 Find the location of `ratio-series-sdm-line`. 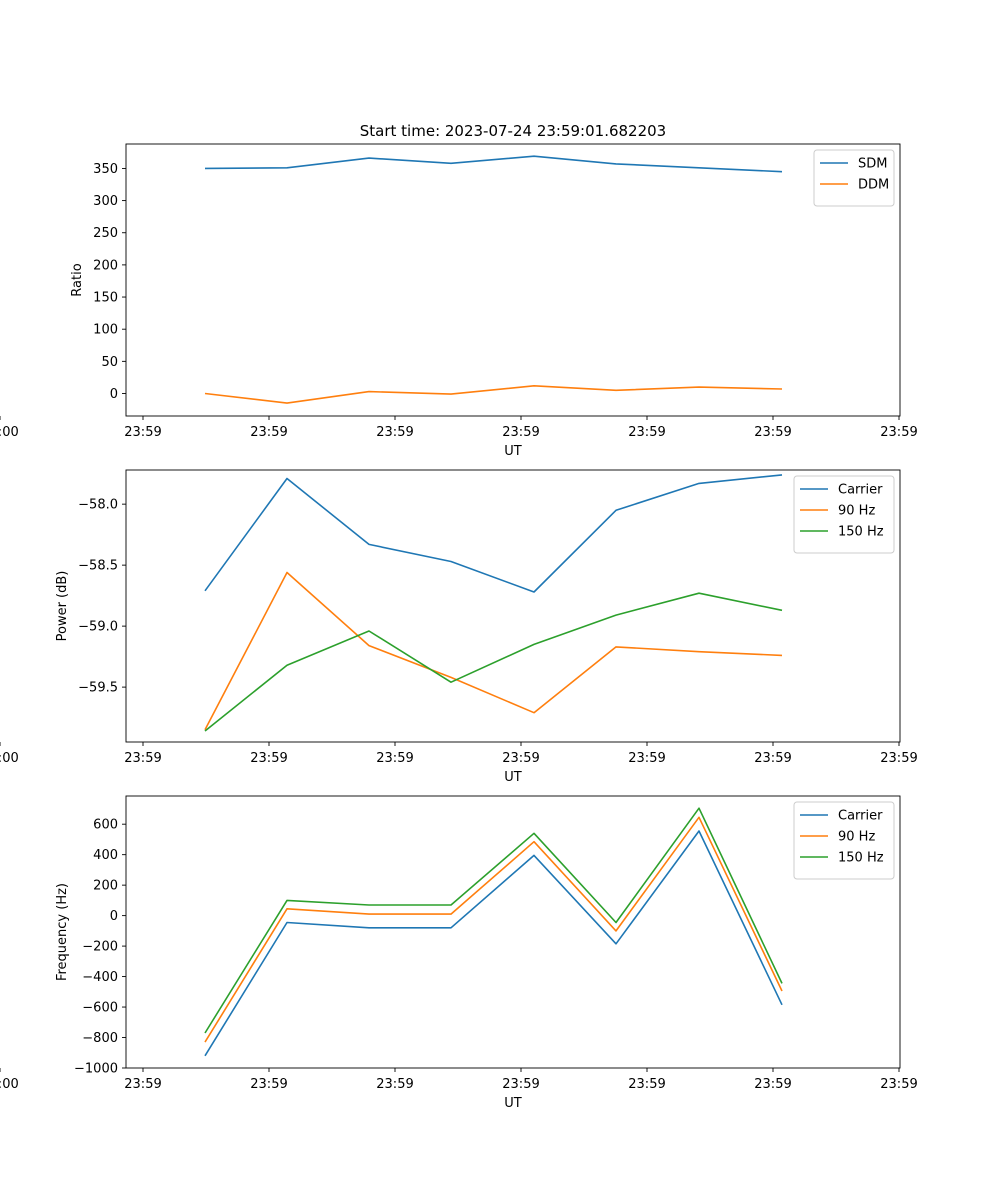

ratio-series-sdm-line is located at coordinates (493, 164).